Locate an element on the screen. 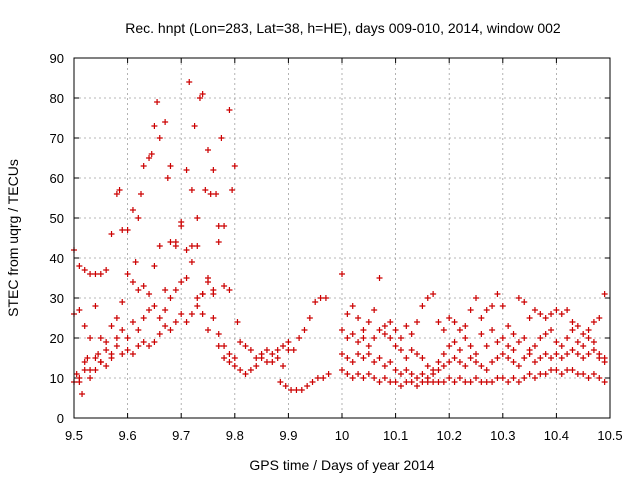  x-tick-label: 10.3 is located at coordinates (502, 435).